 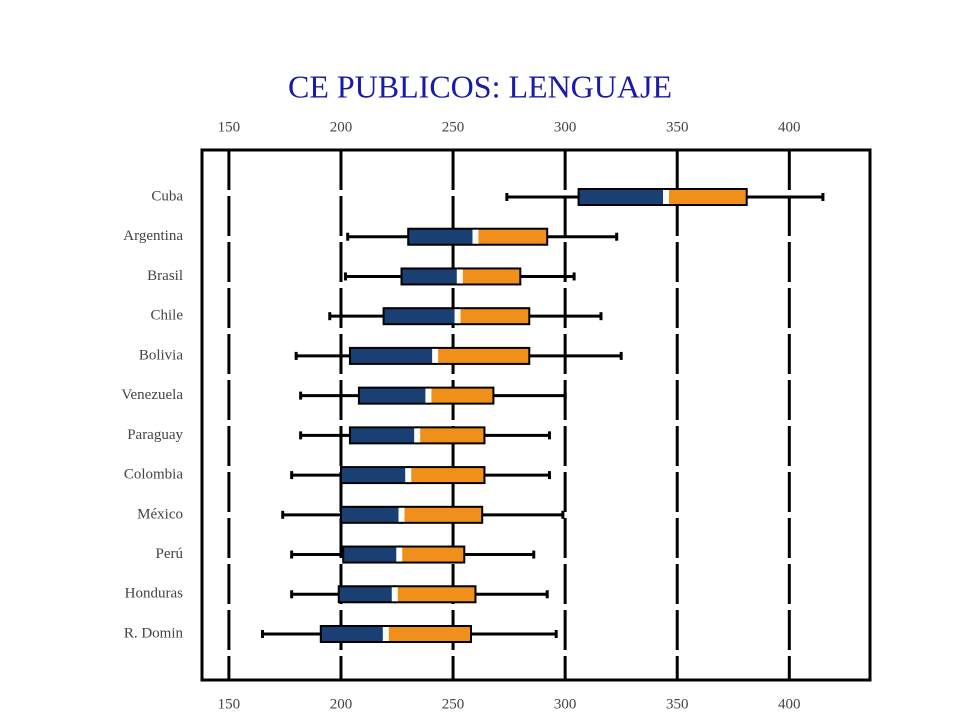 I want to click on category-label: Colombia, so click(x=154, y=475).